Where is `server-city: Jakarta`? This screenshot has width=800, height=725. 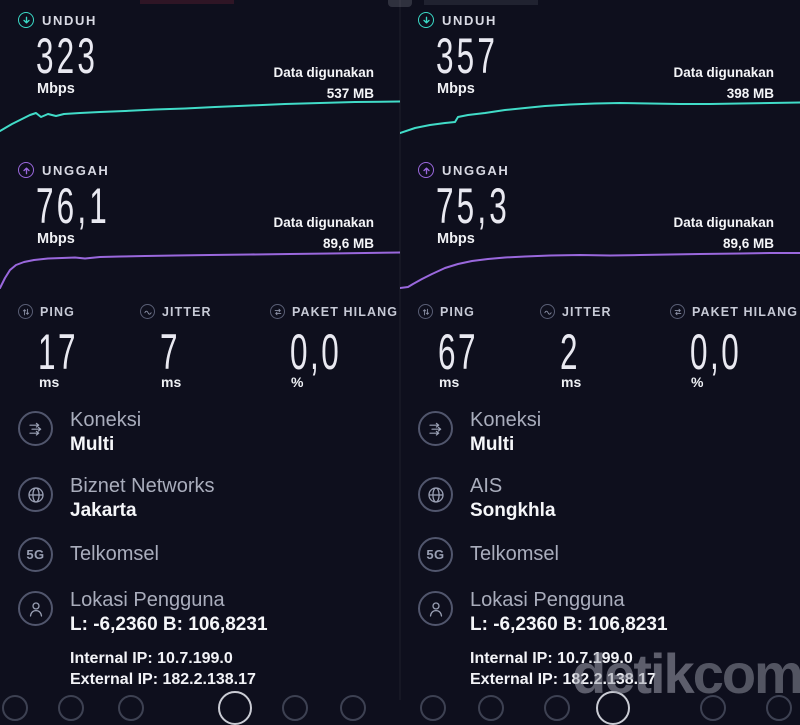
server-city: Jakarta is located at coordinates (103, 510).